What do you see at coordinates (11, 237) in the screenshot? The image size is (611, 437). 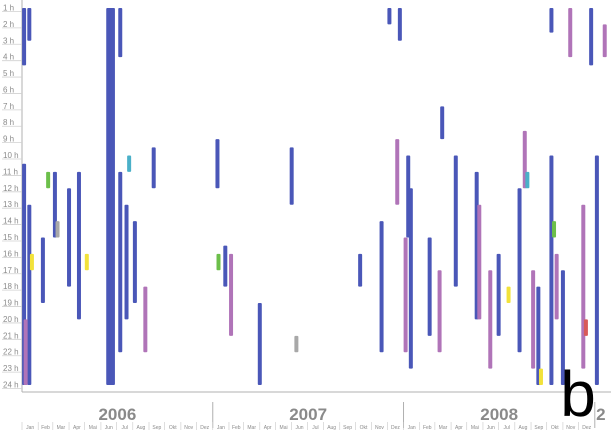 I see `y-tick-label: 15 h` at bounding box center [11, 237].